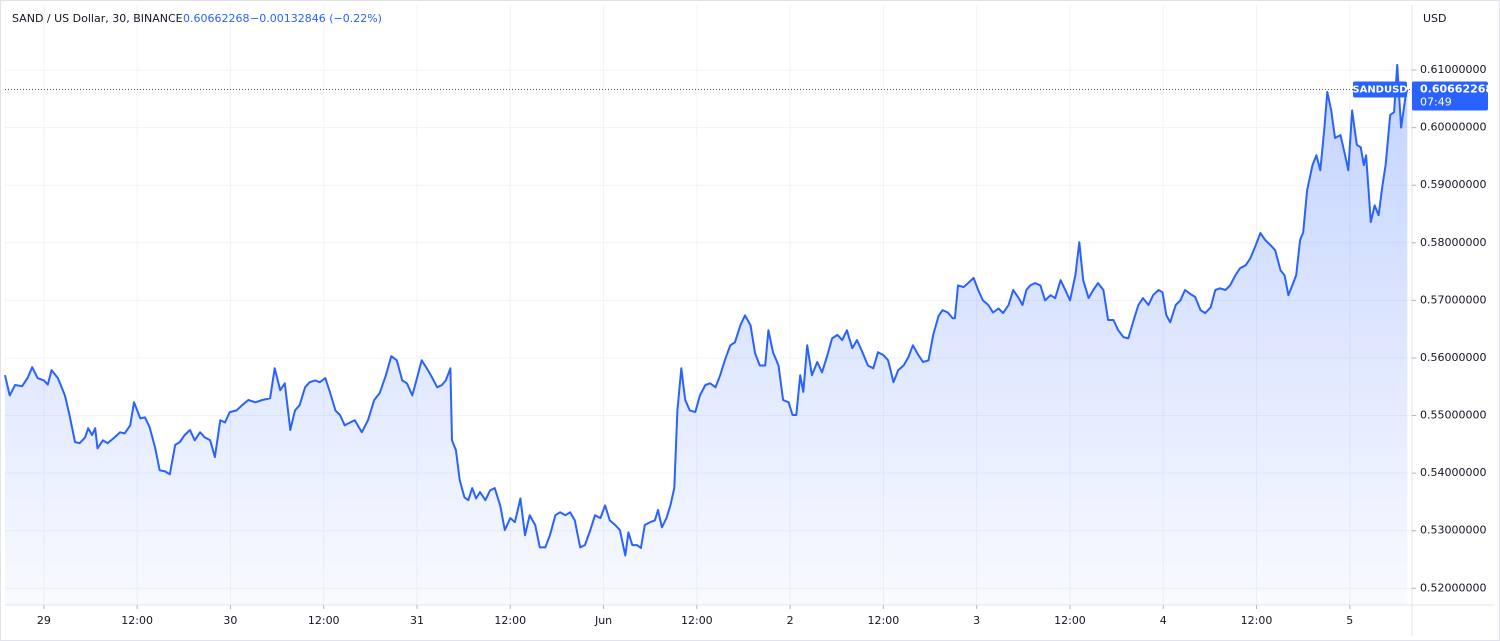  What do you see at coordinates (1453, 415) in the screenshot?
I see `y-tick-label: 0.55000000` at bounding box center [1453, 415].